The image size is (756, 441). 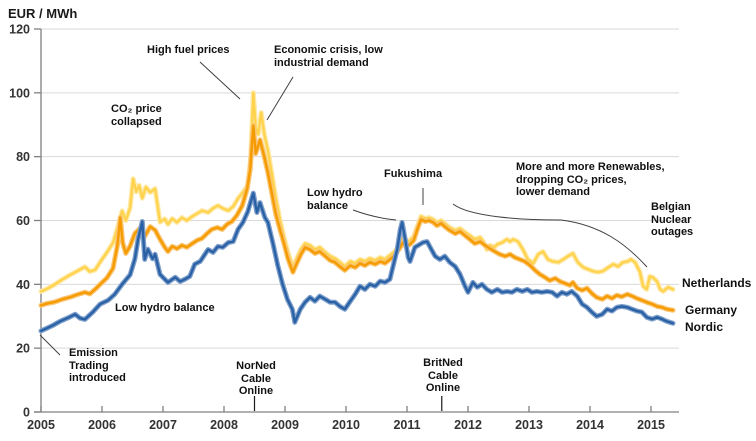 What do you see at coordinates (507, 212) in the screenshot?
I see `renewables-brace-line` at bounding box center [507, 212].